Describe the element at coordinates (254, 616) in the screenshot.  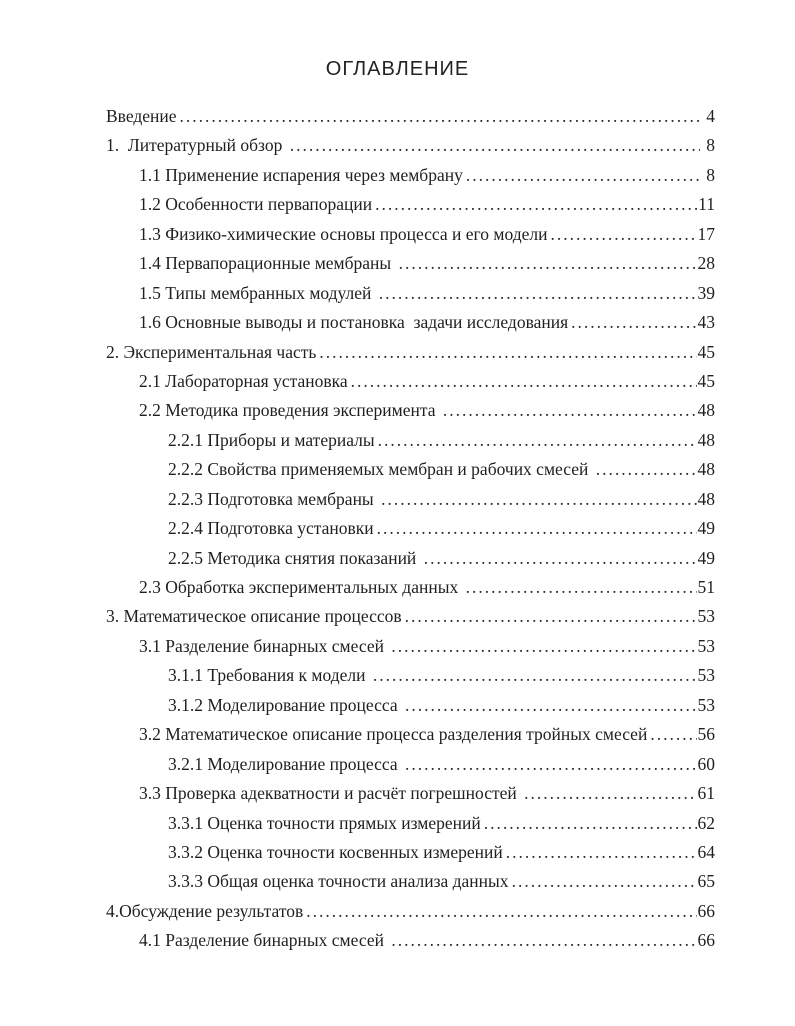
I see `toc-entry-label: 3. Математическое описание процессов` at that location.